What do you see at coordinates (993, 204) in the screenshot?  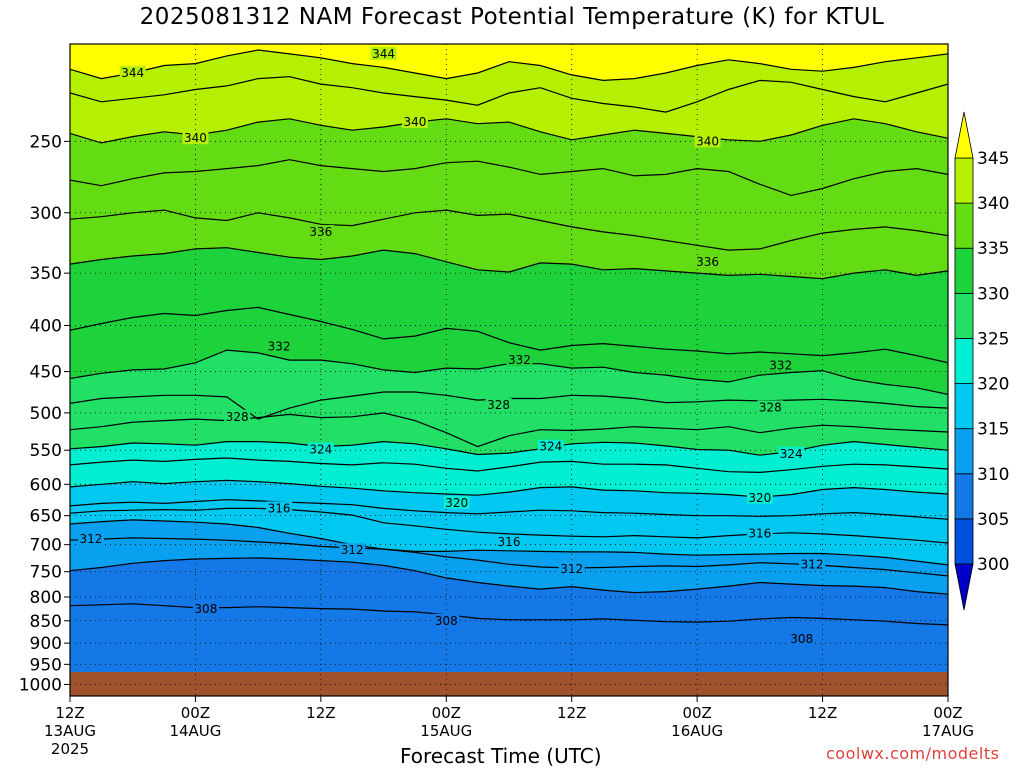 I see `colorbar-label-340: 340` at bounding box center [993, 204].